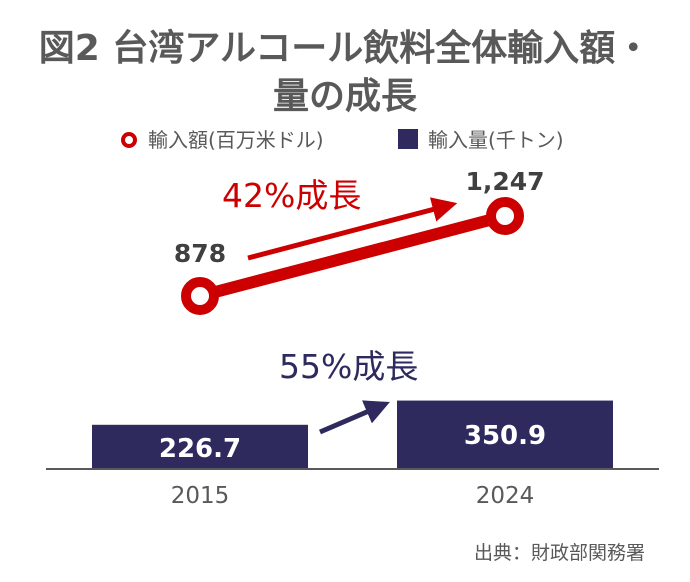  I want to click on legend-marker-import-volume, so click(408, 139).